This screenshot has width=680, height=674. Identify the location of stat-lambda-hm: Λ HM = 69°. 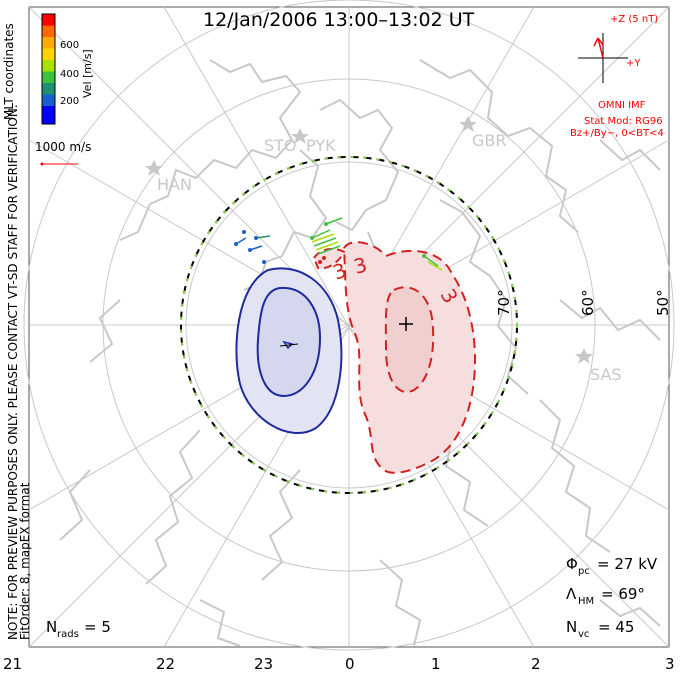
(605, 596).